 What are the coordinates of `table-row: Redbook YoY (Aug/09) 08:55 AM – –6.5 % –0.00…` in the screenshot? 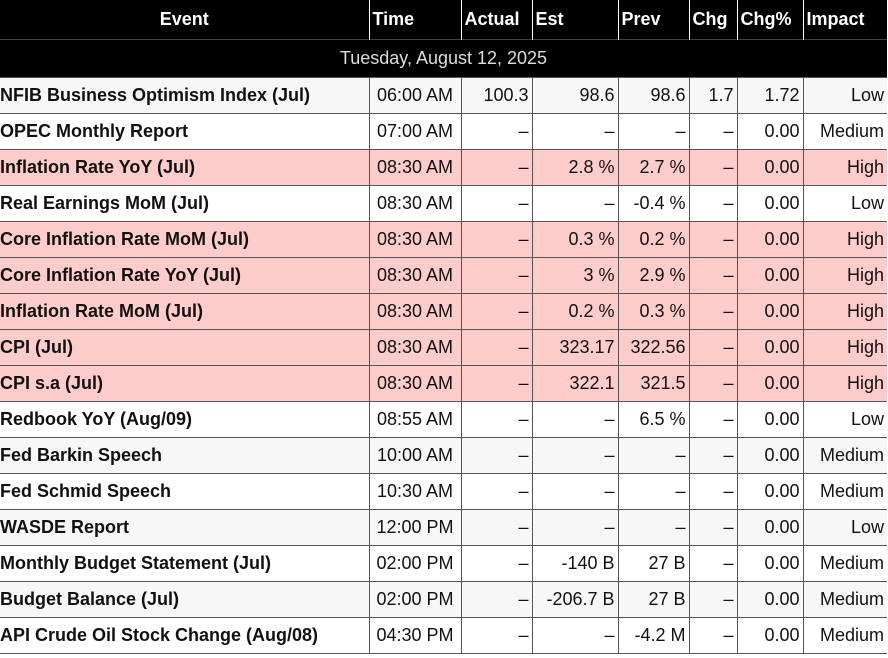 It's located at (443, 419).